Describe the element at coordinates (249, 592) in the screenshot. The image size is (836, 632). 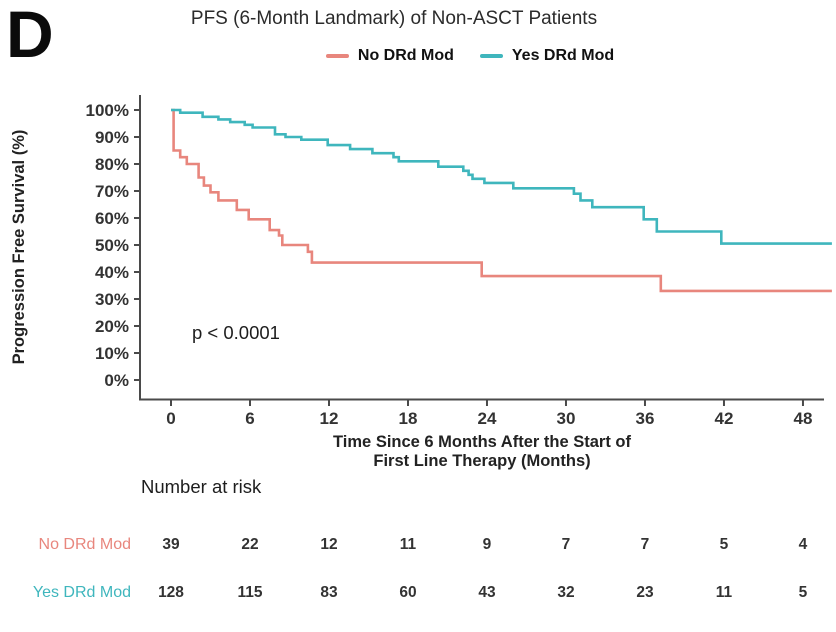
I see `risk-count: 115` at that location.